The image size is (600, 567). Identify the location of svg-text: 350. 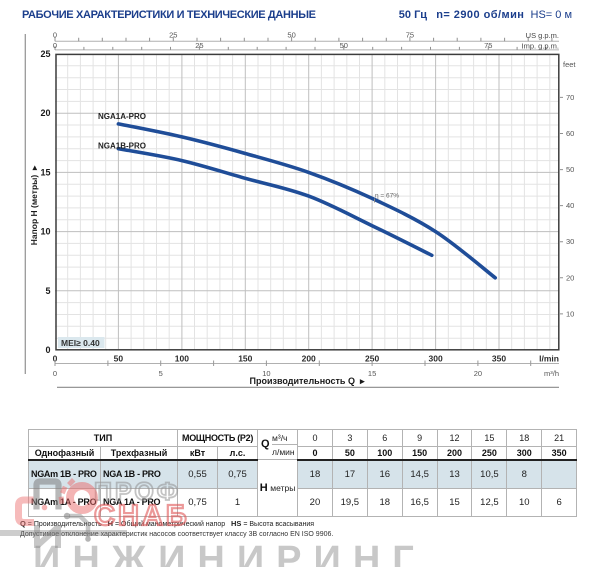
(499, 359).